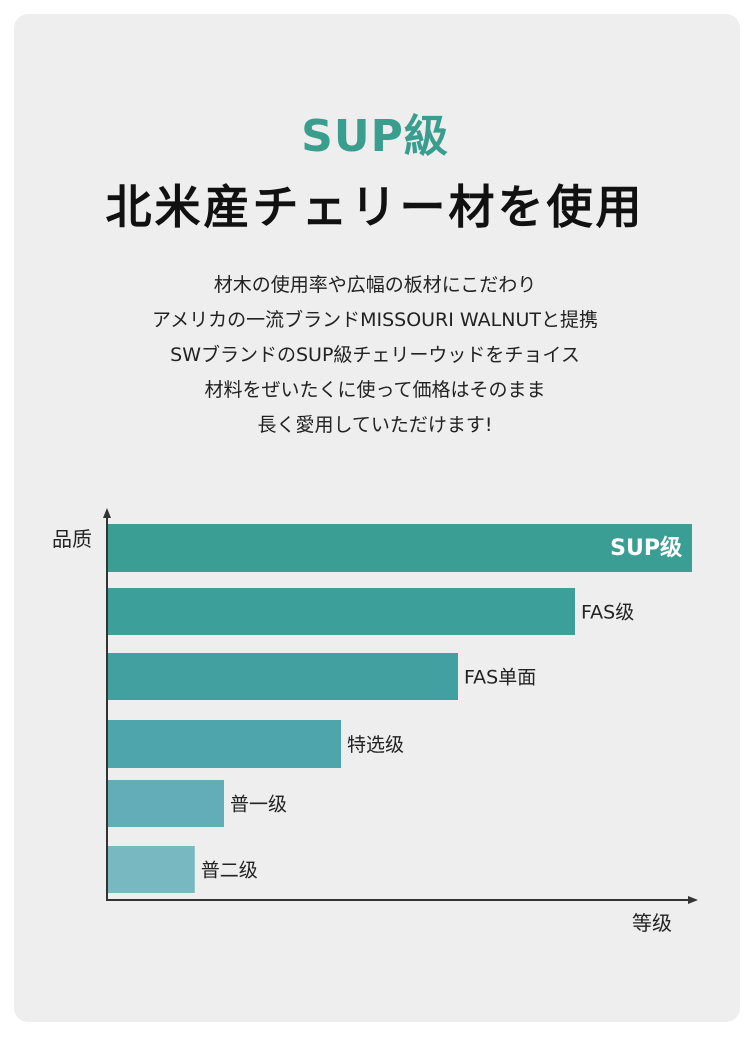 Image resolution: width=750 pixels, height=1039 pixels. What do you see at coordinates (375, 390) in the screenshot?
I see `description-line: 材料をぜいたくに使って価格はそのまま` at bounding box center [375, 390].